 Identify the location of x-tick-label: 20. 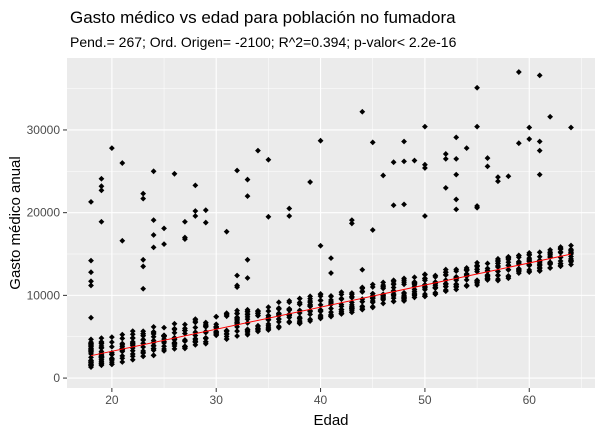
(112, 400).